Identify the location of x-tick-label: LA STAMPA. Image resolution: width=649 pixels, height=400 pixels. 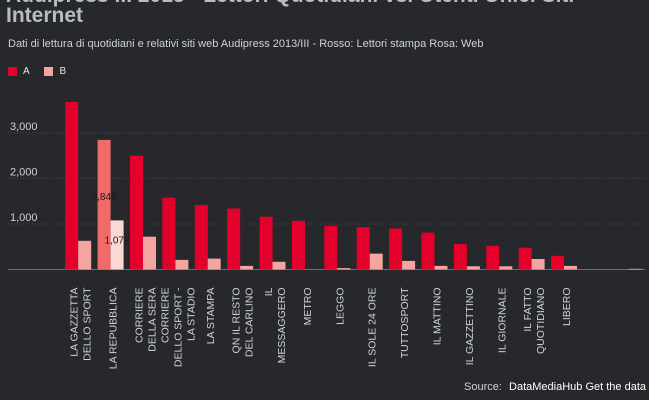
(211, 316).